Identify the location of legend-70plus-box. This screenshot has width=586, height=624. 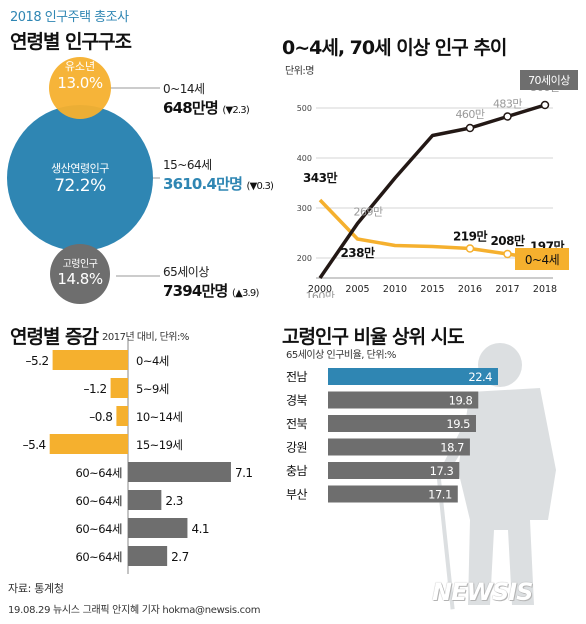
(549, 80).